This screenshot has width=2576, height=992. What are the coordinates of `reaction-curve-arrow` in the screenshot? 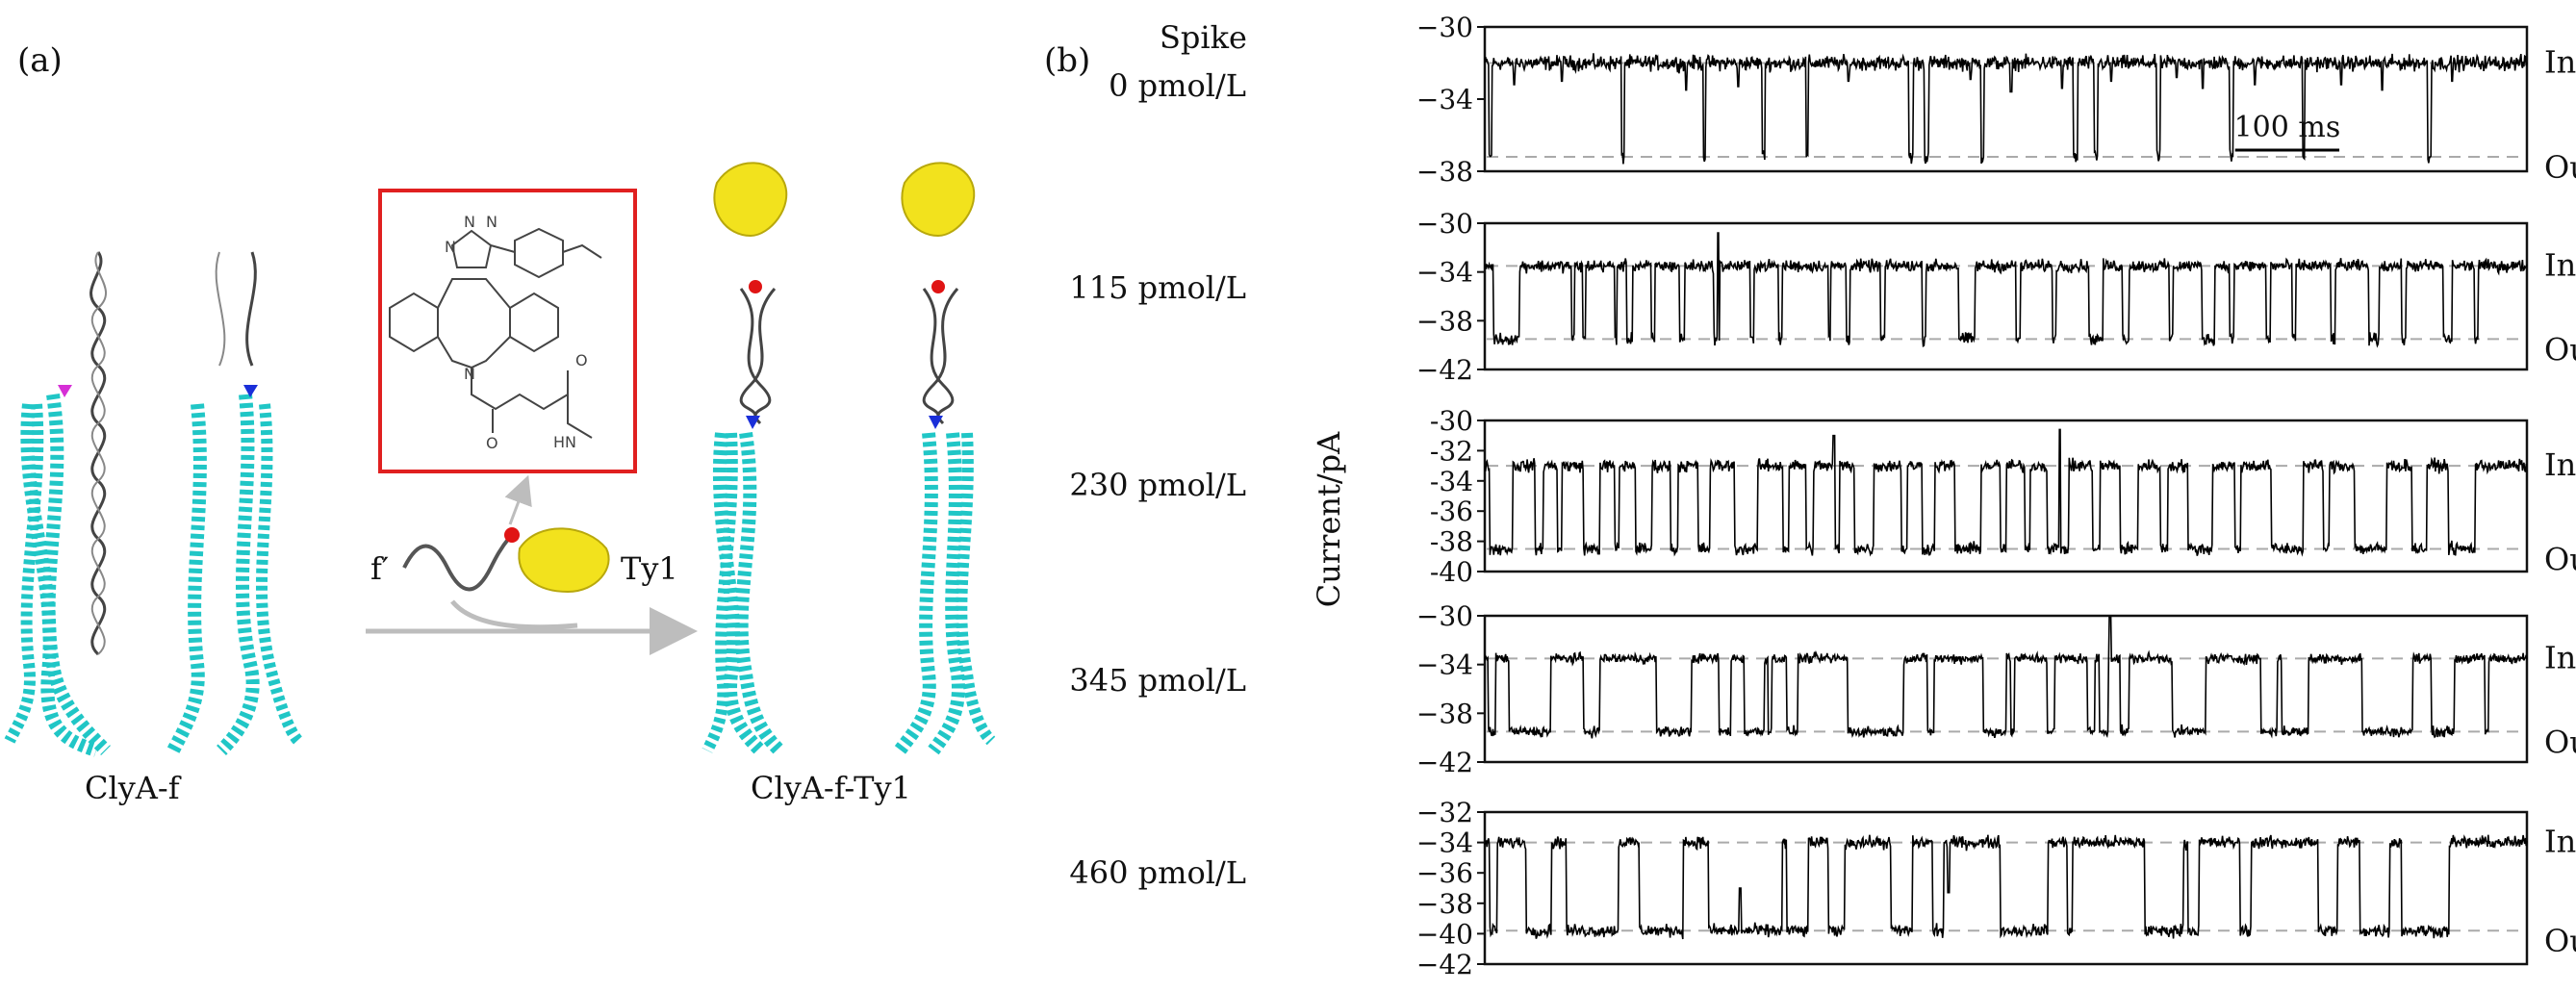 It's located at (514, 614).